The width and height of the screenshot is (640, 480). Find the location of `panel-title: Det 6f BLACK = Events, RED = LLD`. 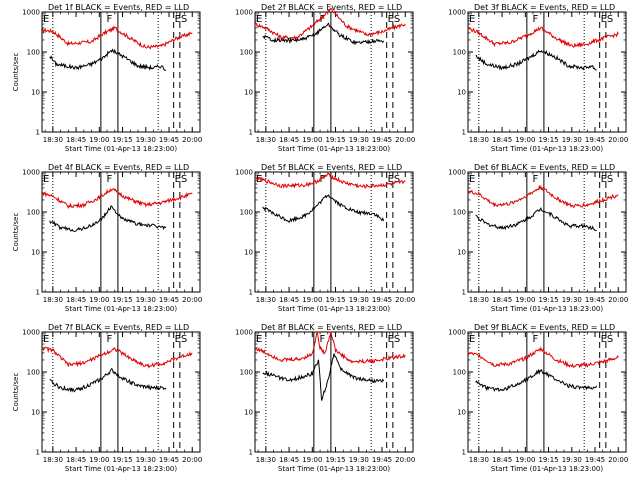

panel-title: Det 6f BLACK = Events, RED = LLD is located at coordinates (544, 167).